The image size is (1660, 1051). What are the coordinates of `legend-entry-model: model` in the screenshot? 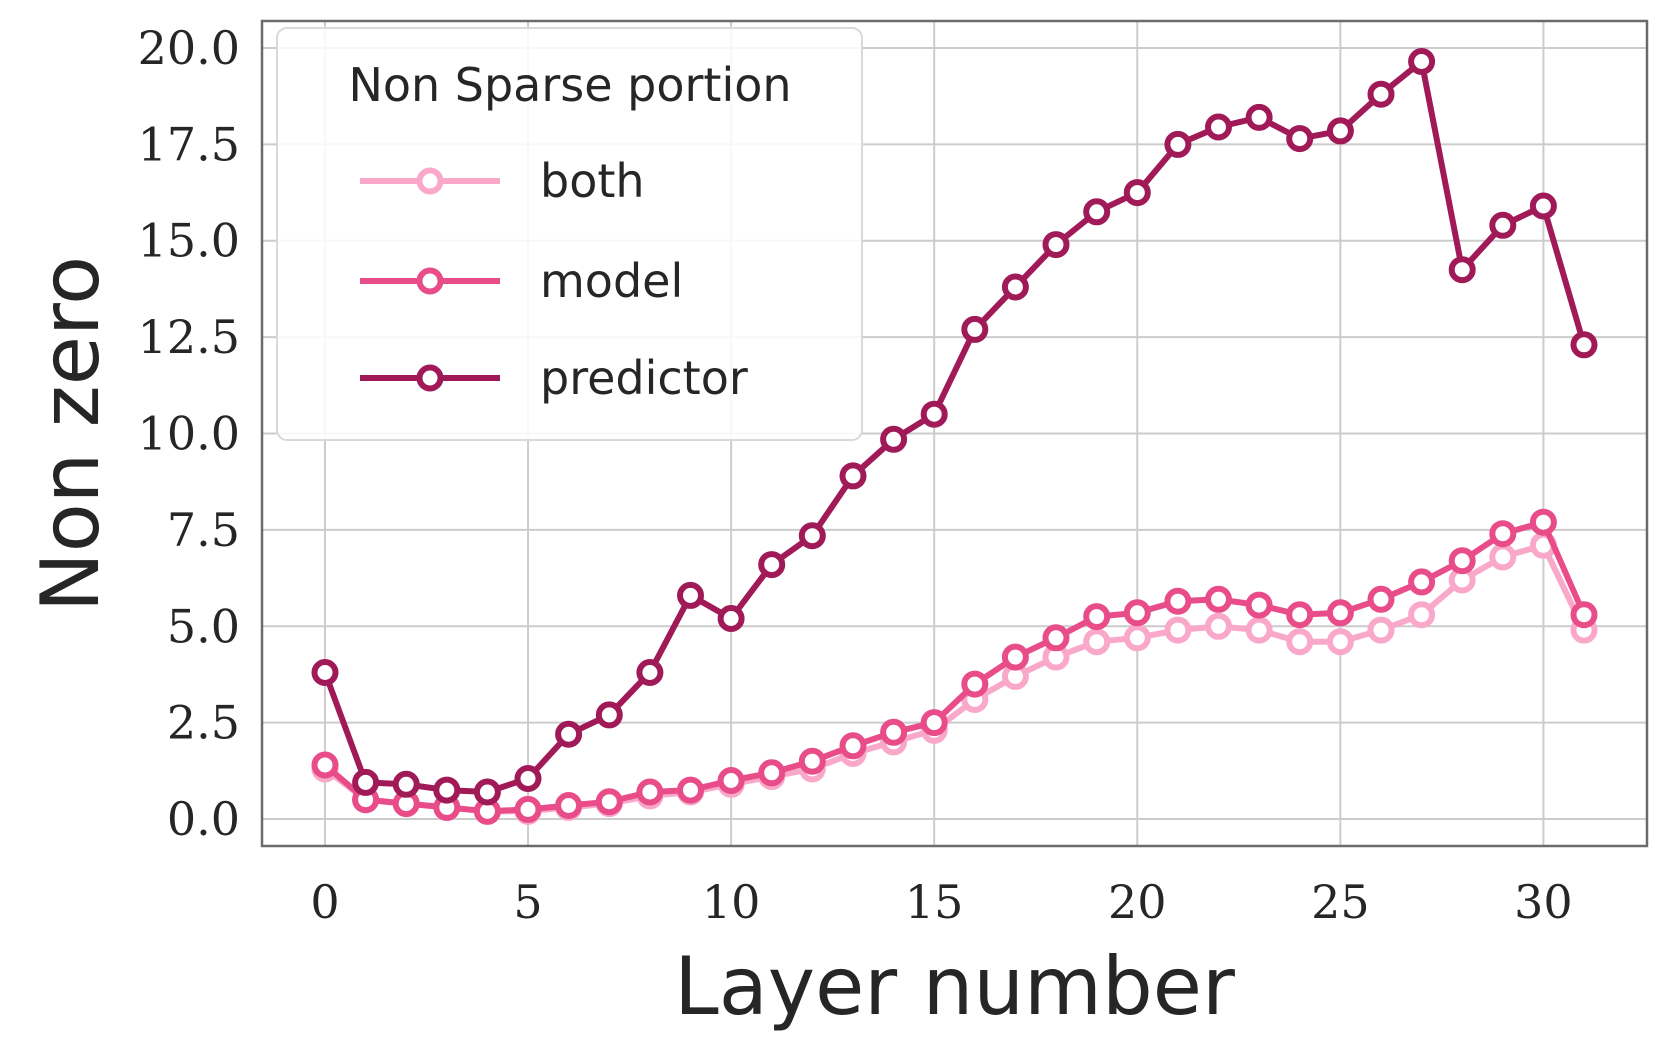 It's located at (521, 281).